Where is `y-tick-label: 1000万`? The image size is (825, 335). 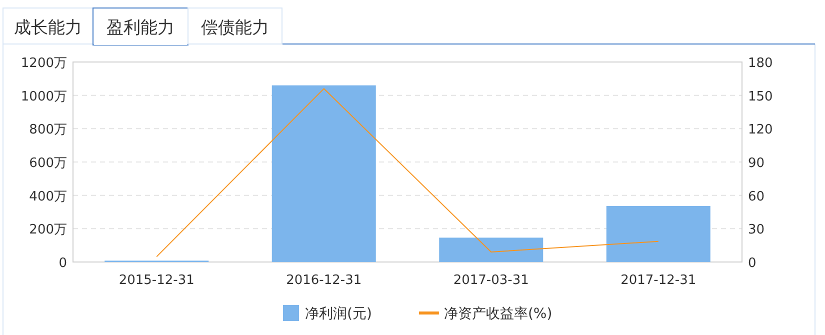 y-tick-label: 1000万 is located at coordinates (43, 96).